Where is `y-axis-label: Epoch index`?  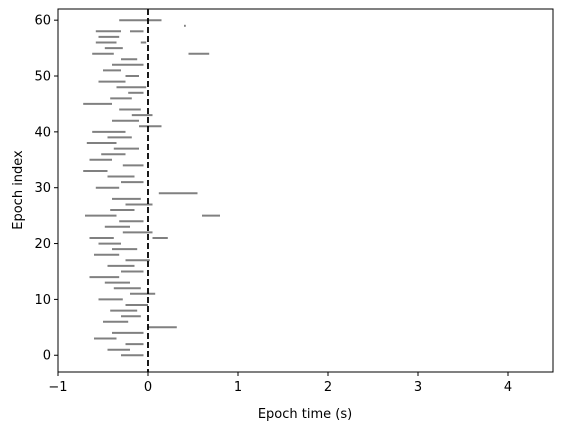 y-axis-label: Epoch index is located at coordinates (18, 190).